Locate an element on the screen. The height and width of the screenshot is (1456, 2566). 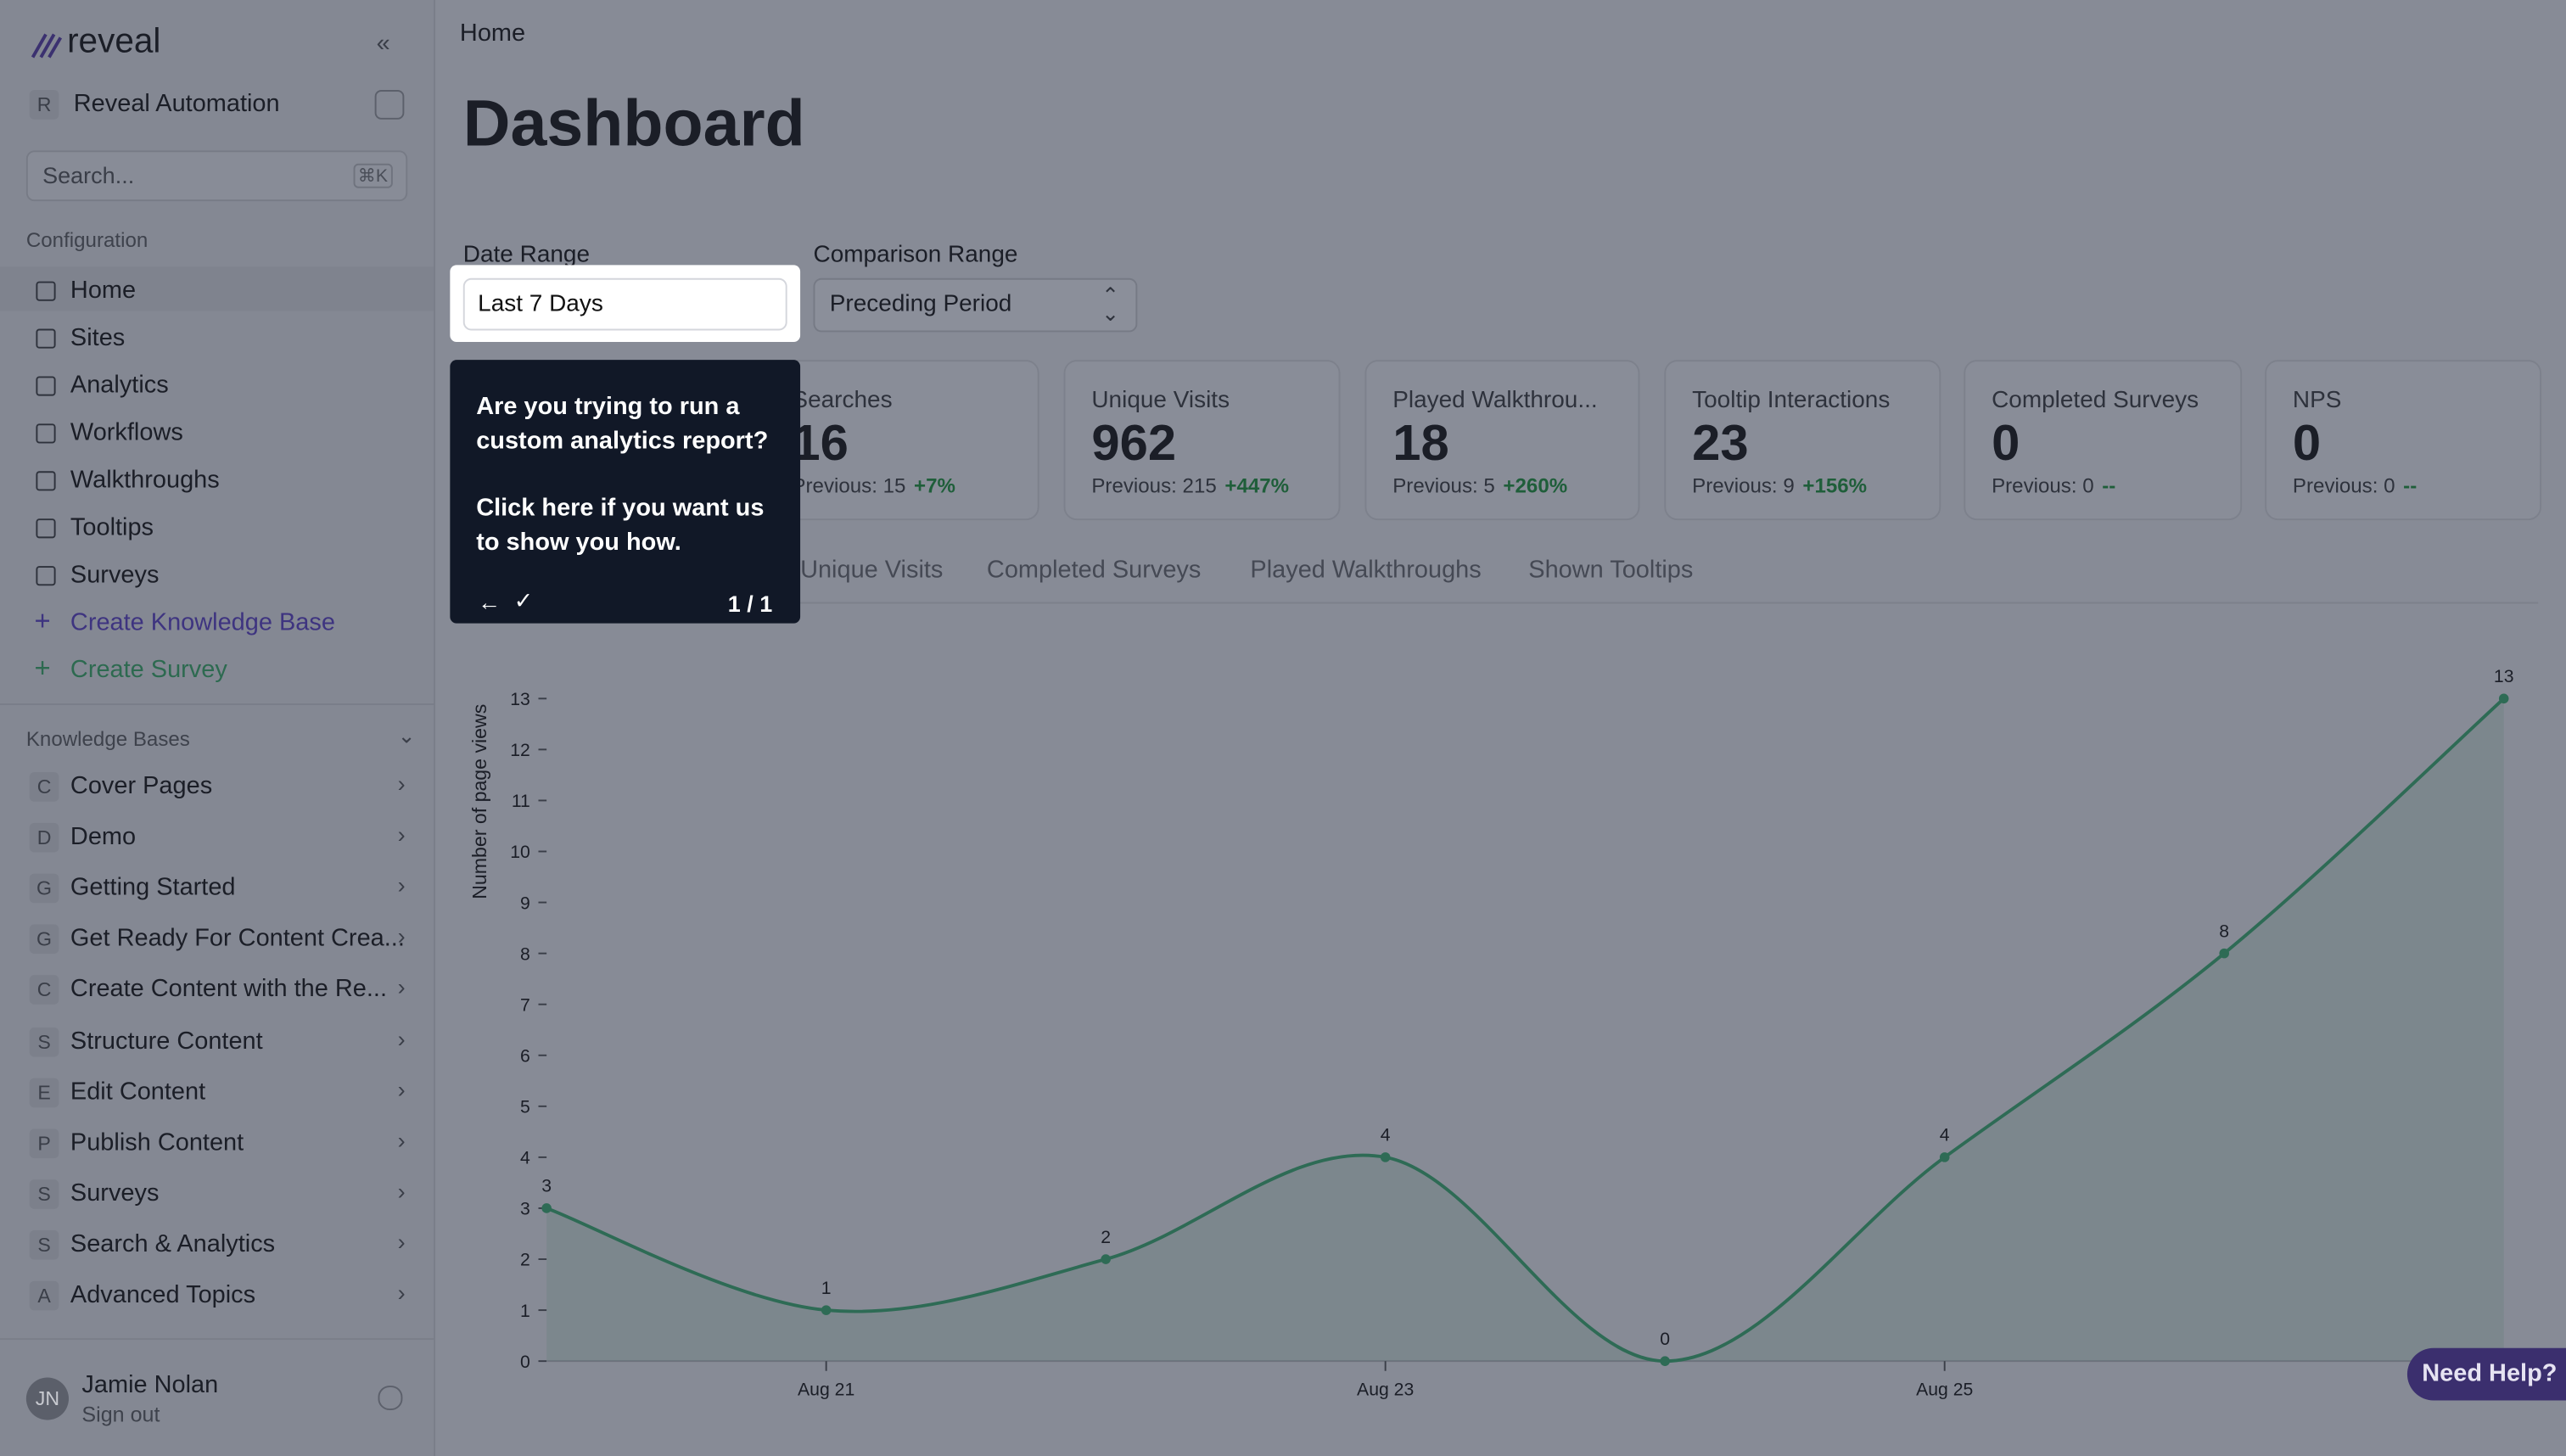
logo-text: reveal is located at coordinates (114, 41).